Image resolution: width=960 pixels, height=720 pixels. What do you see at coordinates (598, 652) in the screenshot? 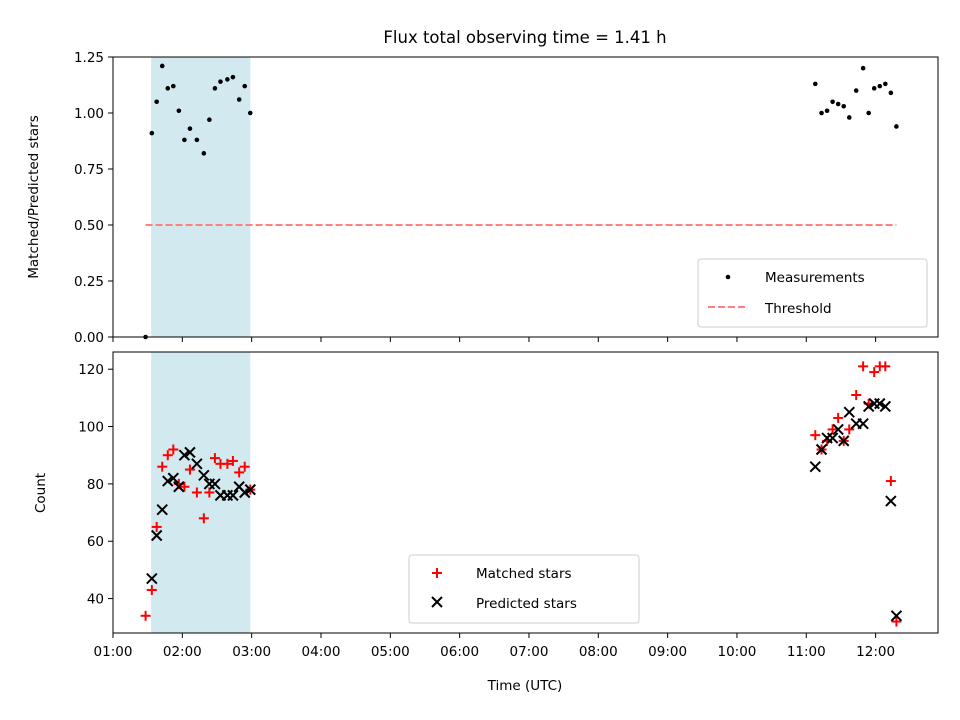
I see `x-tick-label: 08:00` at bounding box center [598, 652].